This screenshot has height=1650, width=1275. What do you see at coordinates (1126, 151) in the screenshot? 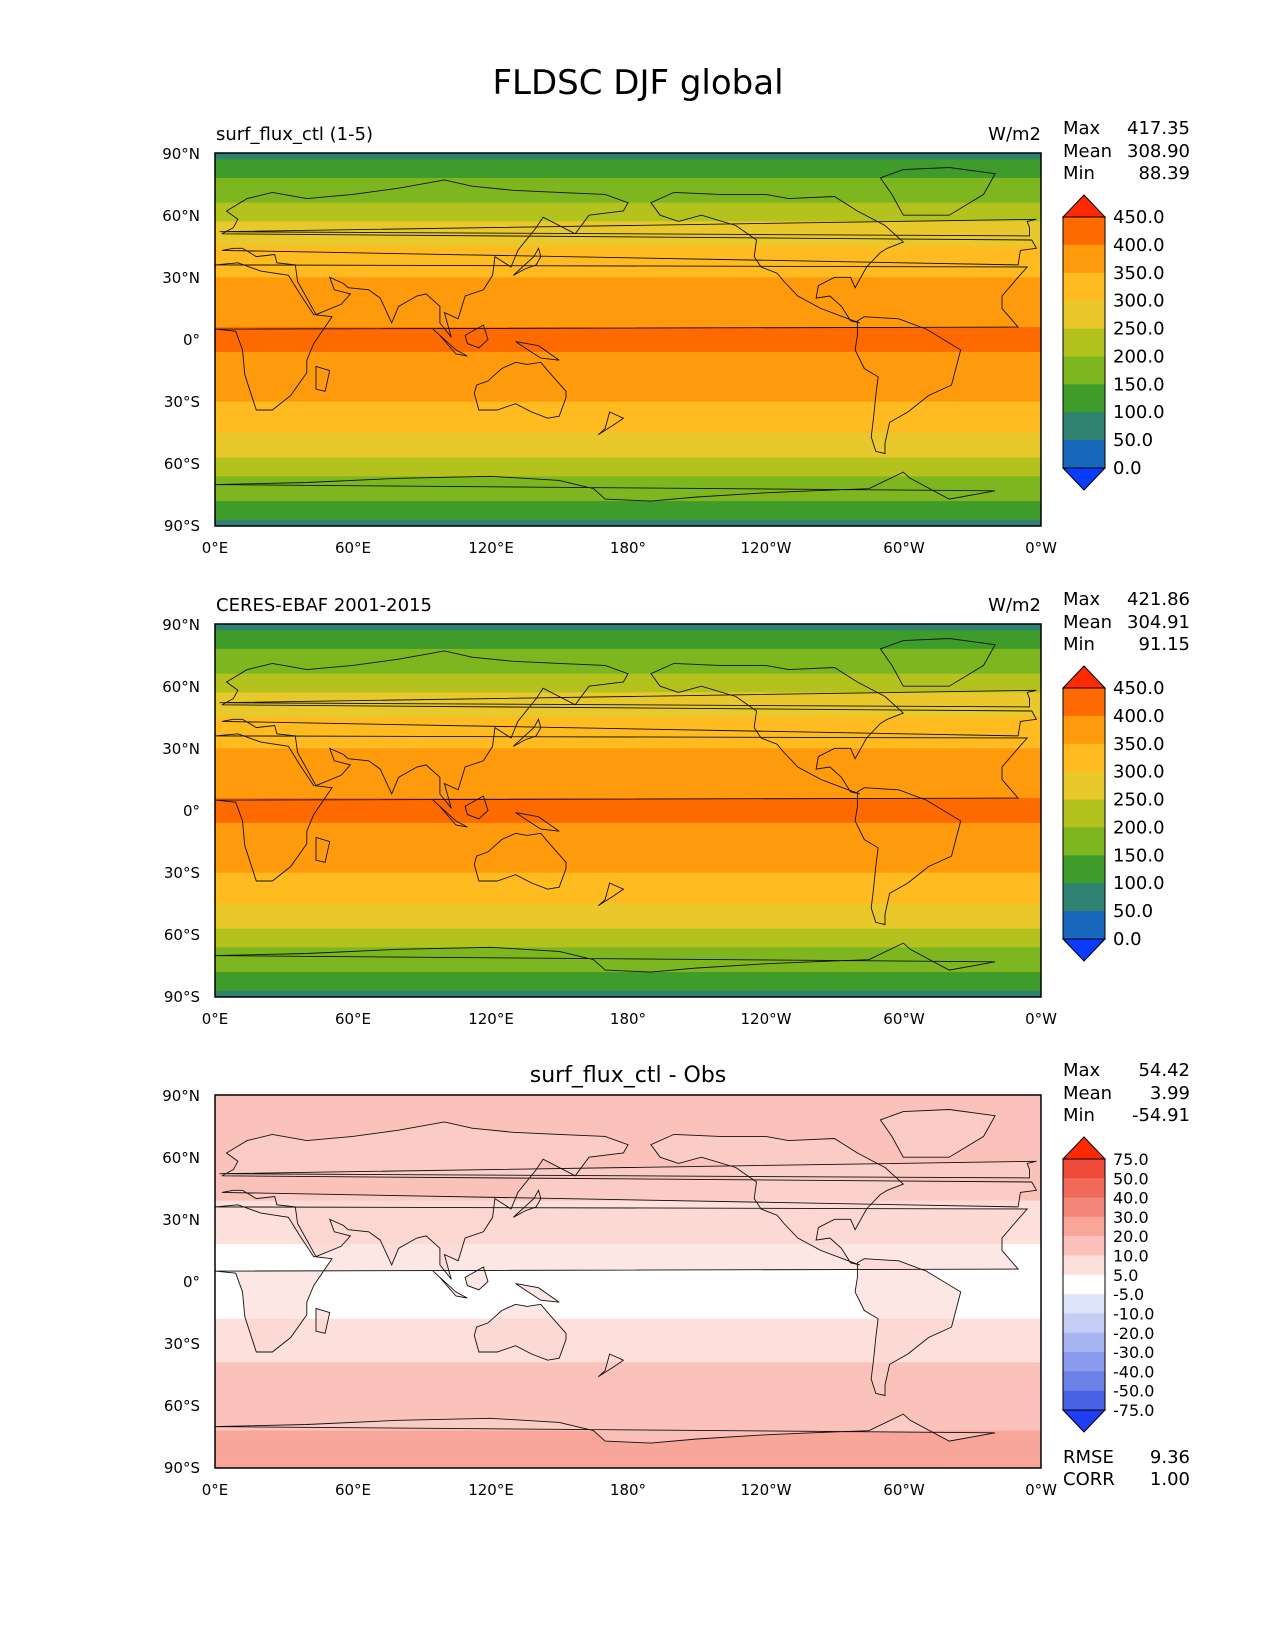
I see `stats-block: Max 417.35 Mean 308.90 Min 88.39` at bounding box center [1126, 151].